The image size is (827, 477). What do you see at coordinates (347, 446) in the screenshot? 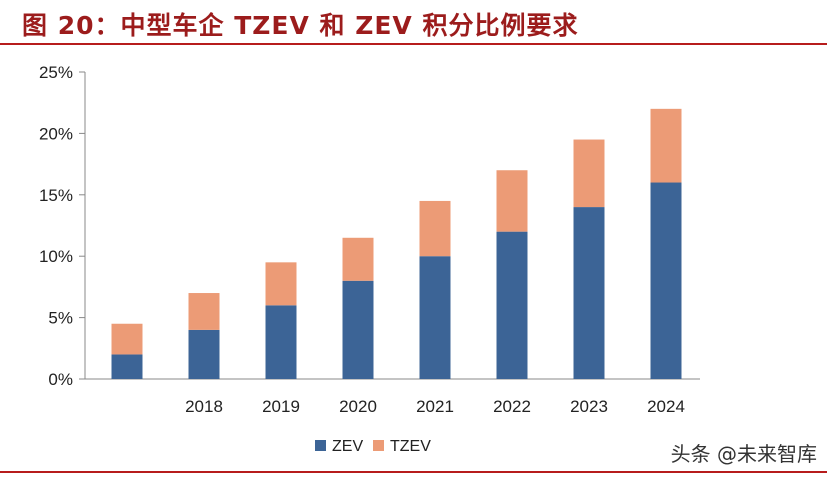
I see `legend-label-zev: ZEV` at bounding box center [347, 446].